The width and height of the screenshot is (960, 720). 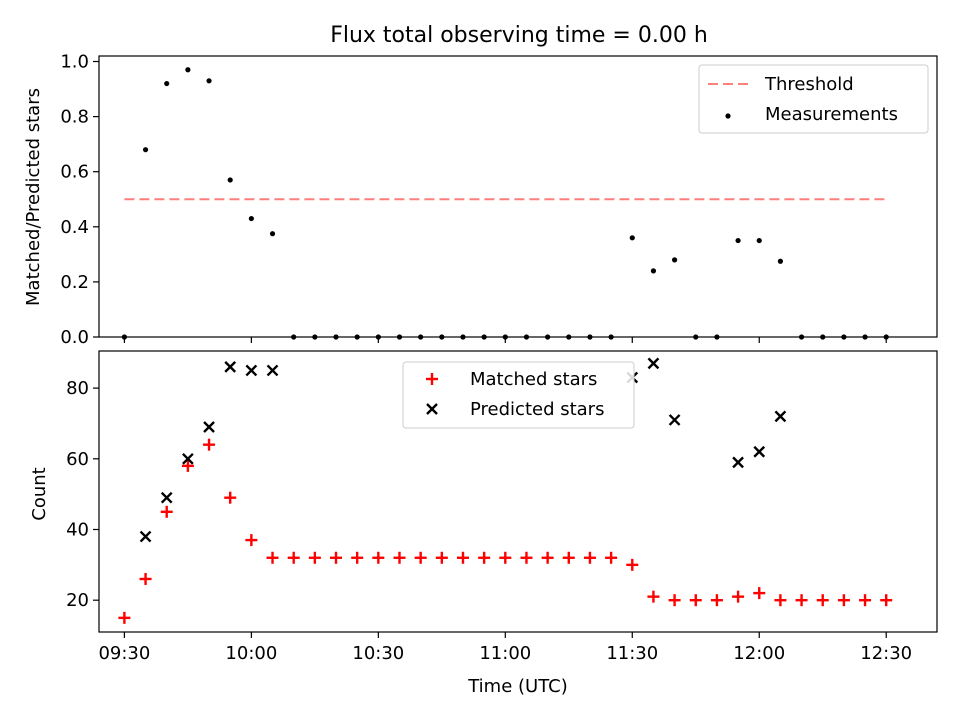 I want to click on ratio-y-label: Matched/Predicted stars, so click(x=33, y=197).